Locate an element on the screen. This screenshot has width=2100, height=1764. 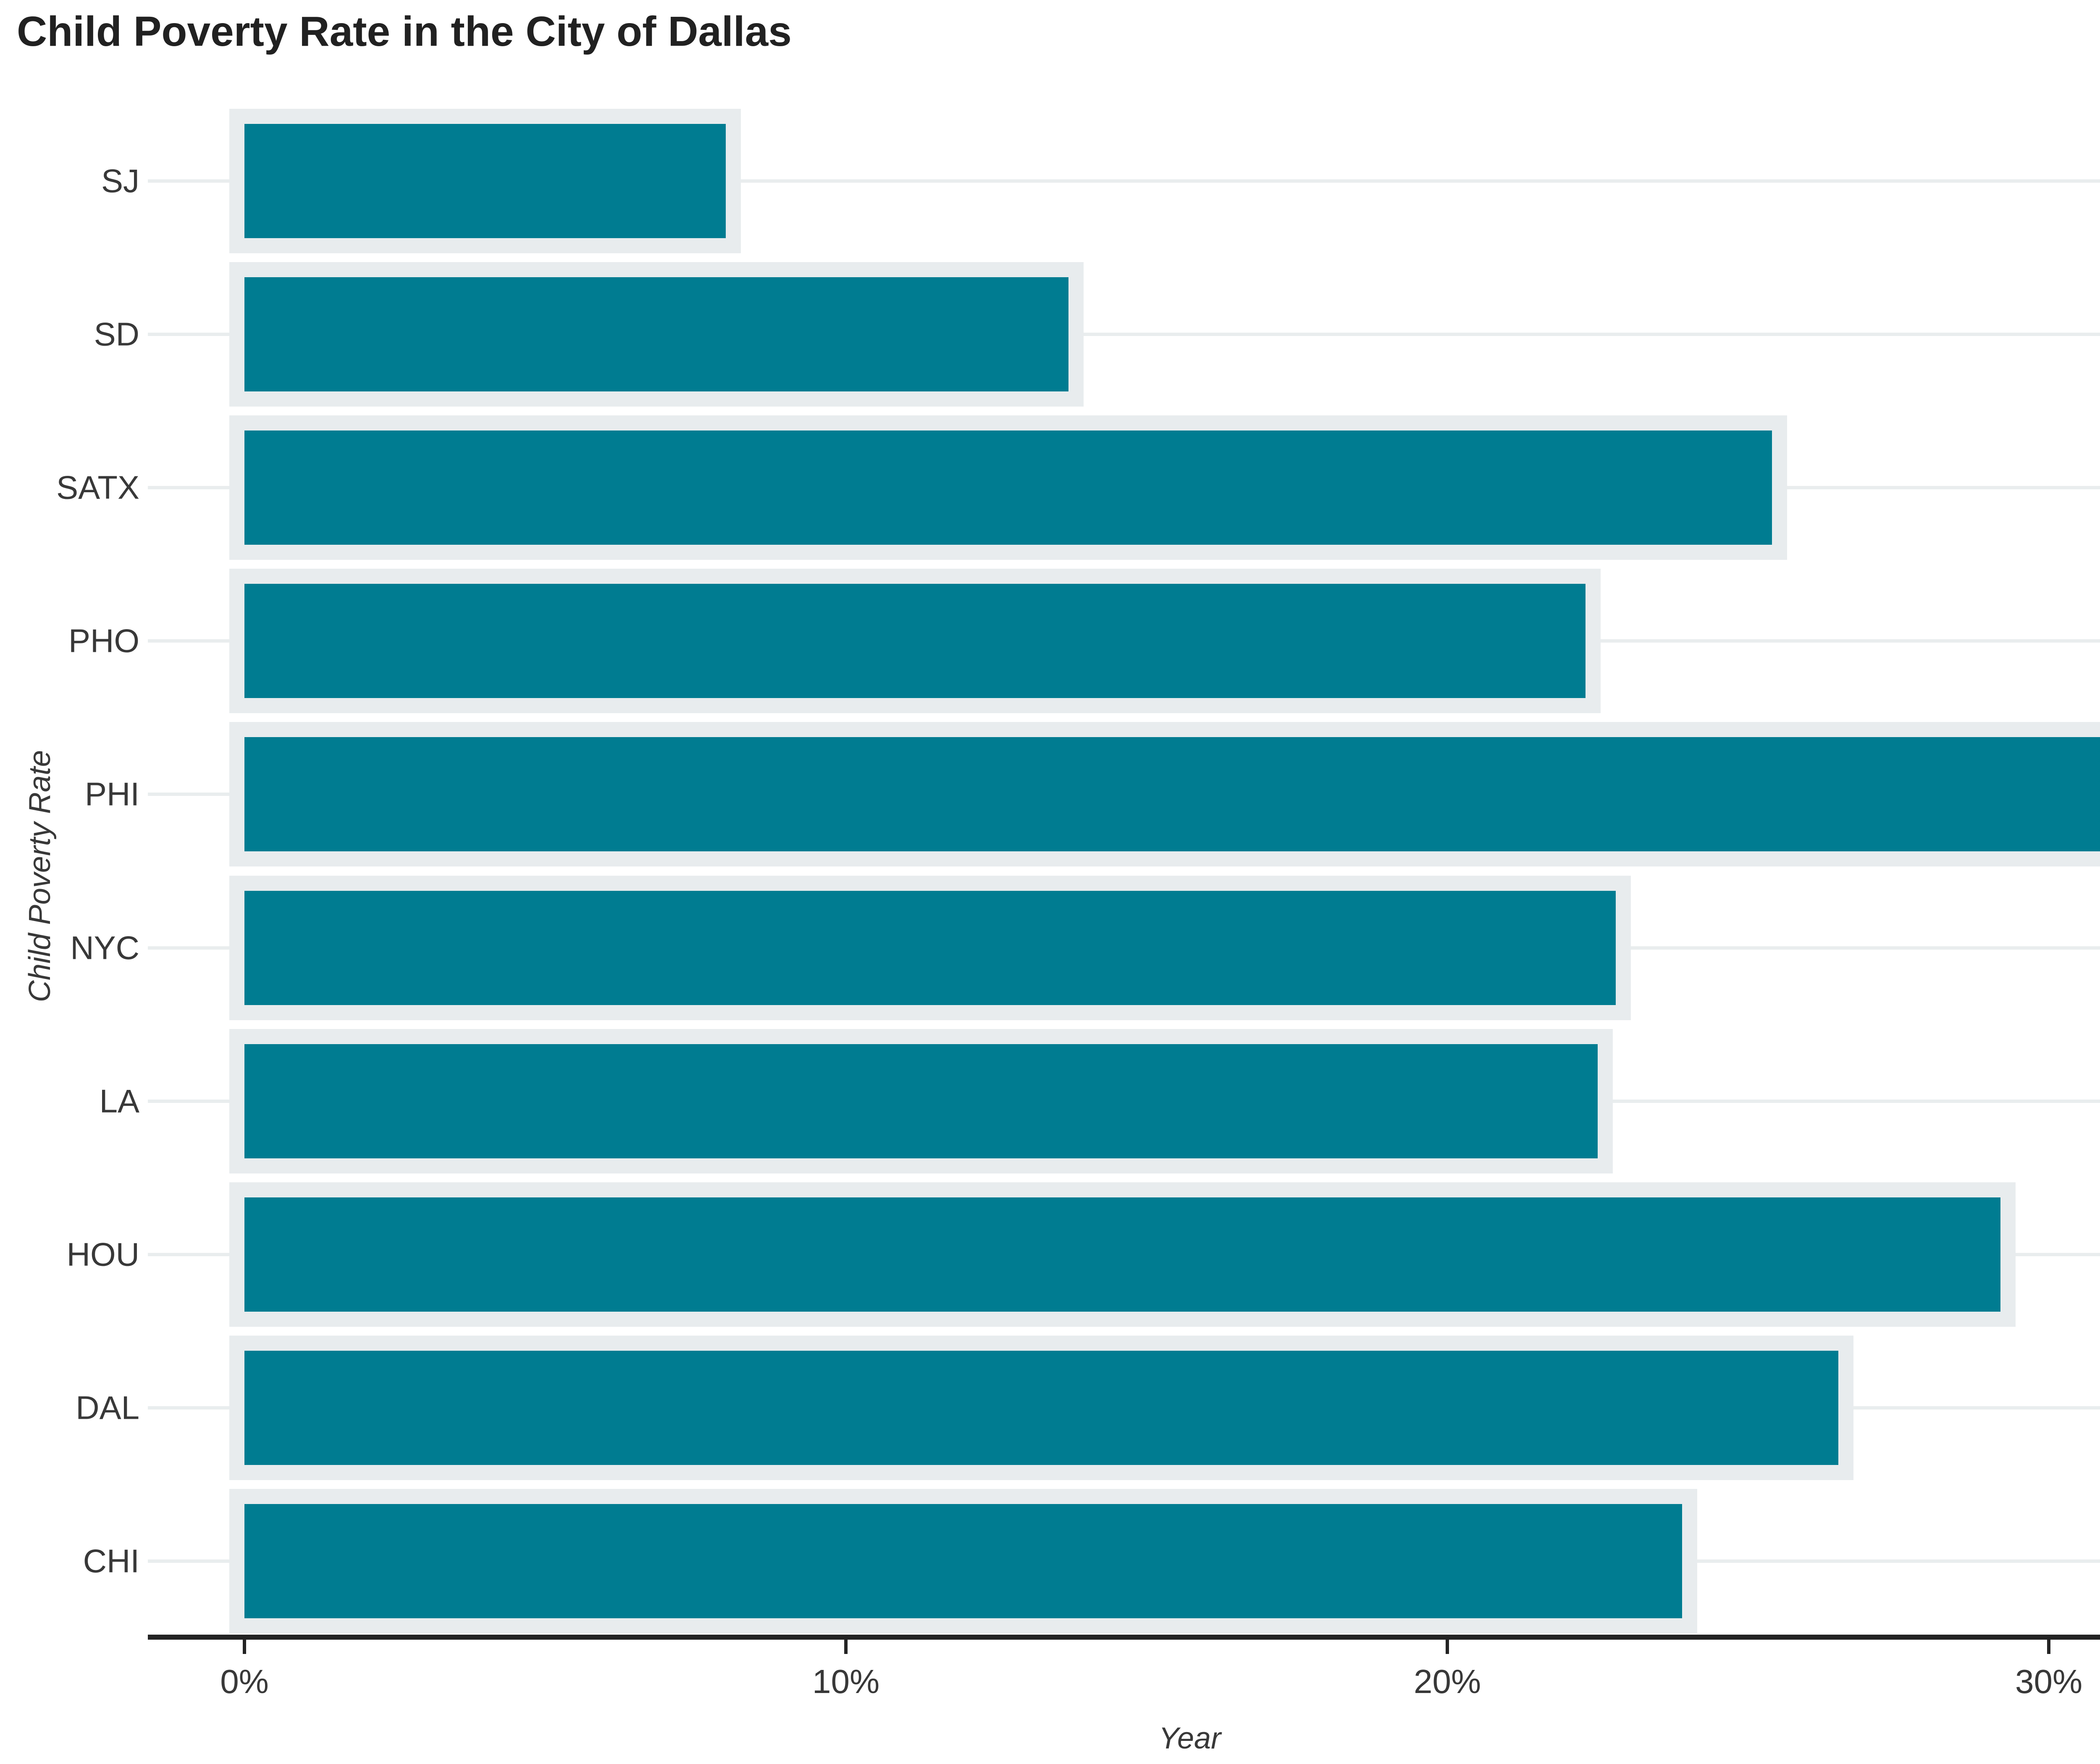
x-tick-label-10: 10% is located at coordinates (846, 1681).